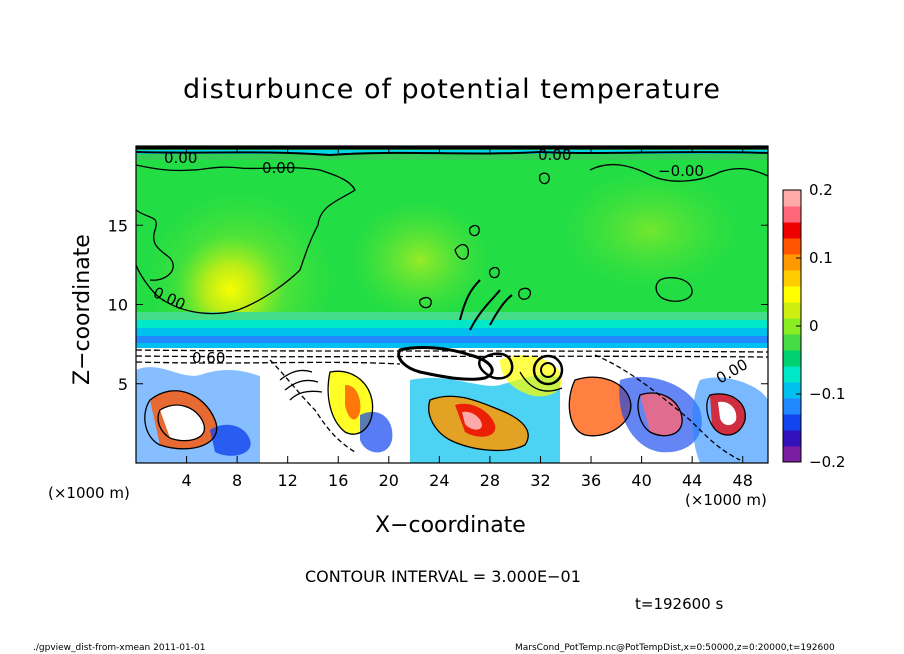  Describe the element at coordinates (540, 480) in the screenshot. I see `x-tick-label: 32` at that location.